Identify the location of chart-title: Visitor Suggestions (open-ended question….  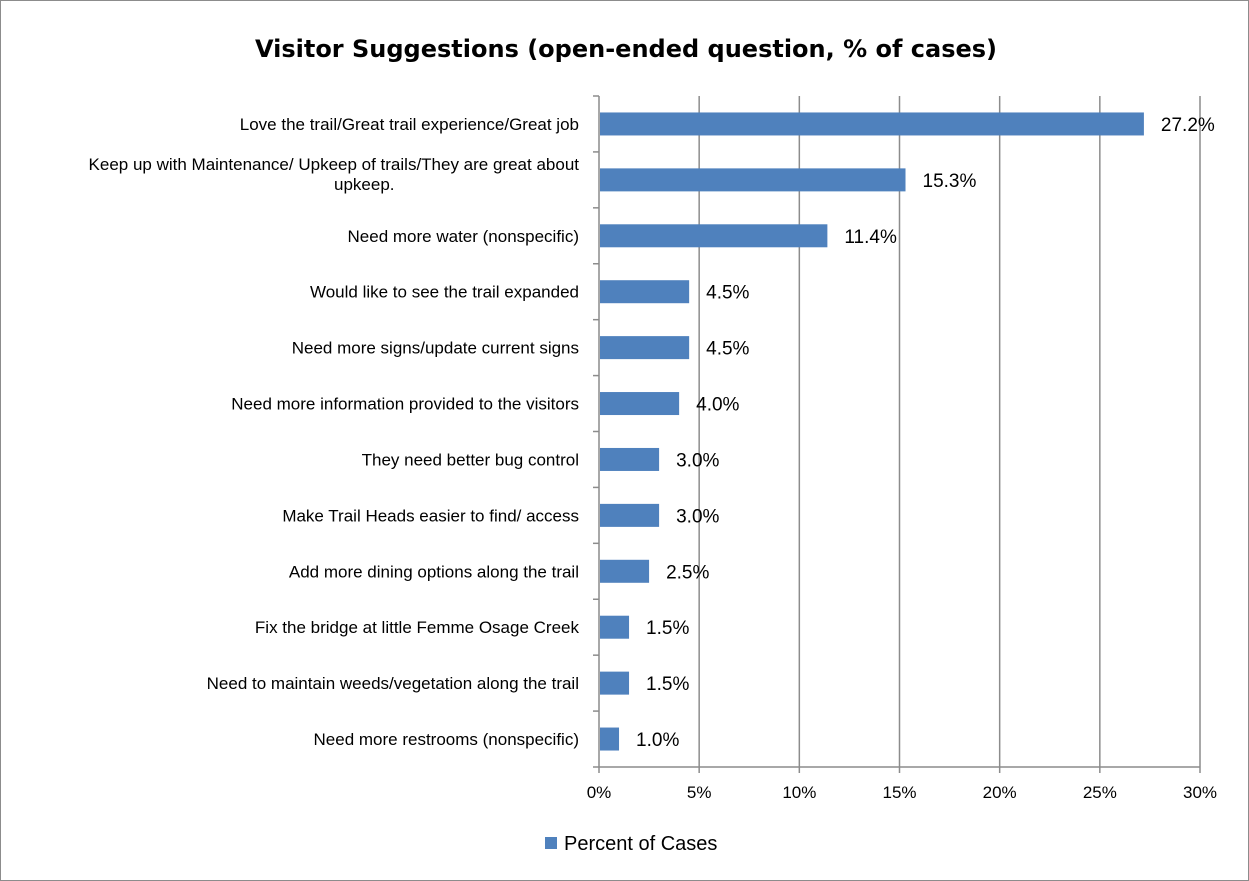
(626, 49).